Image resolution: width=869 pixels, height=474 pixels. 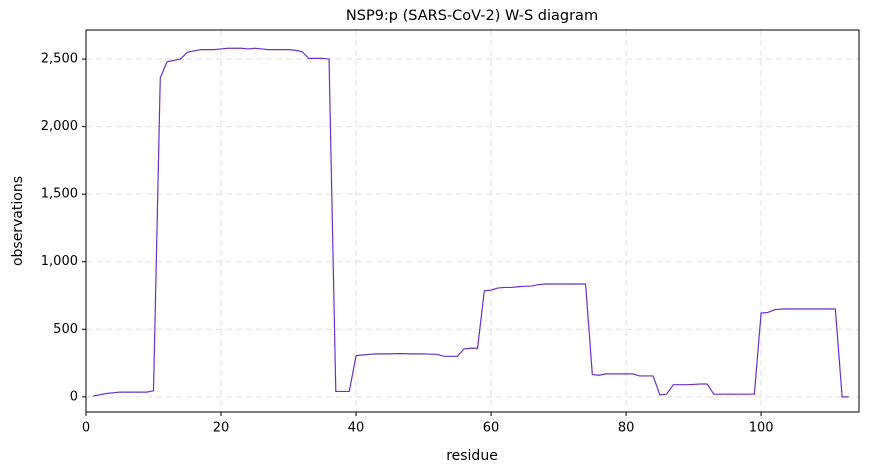 I want to click on x-axis-label: residue, so click(x=472, y=456).